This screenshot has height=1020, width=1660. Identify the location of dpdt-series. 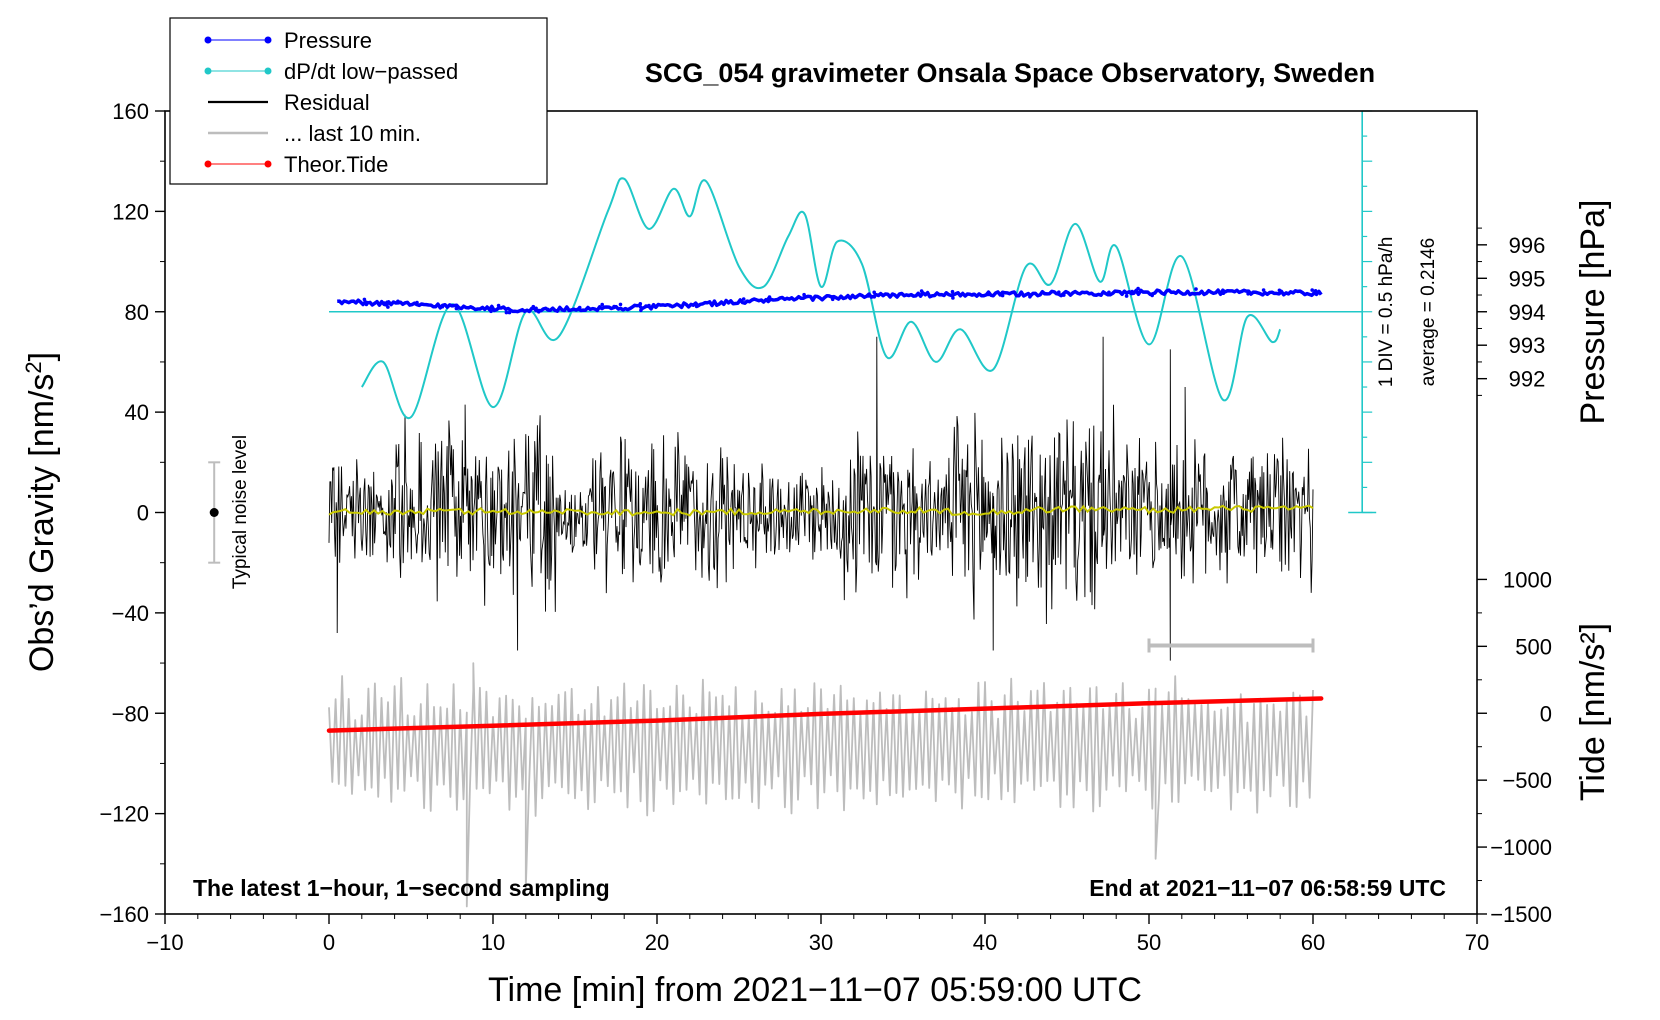
(821, 298).